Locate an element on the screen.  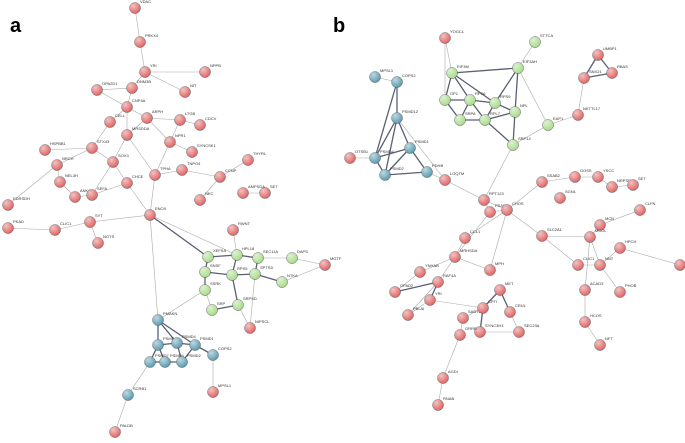
node-label: NEL3H is located at coordinates (71, 175).